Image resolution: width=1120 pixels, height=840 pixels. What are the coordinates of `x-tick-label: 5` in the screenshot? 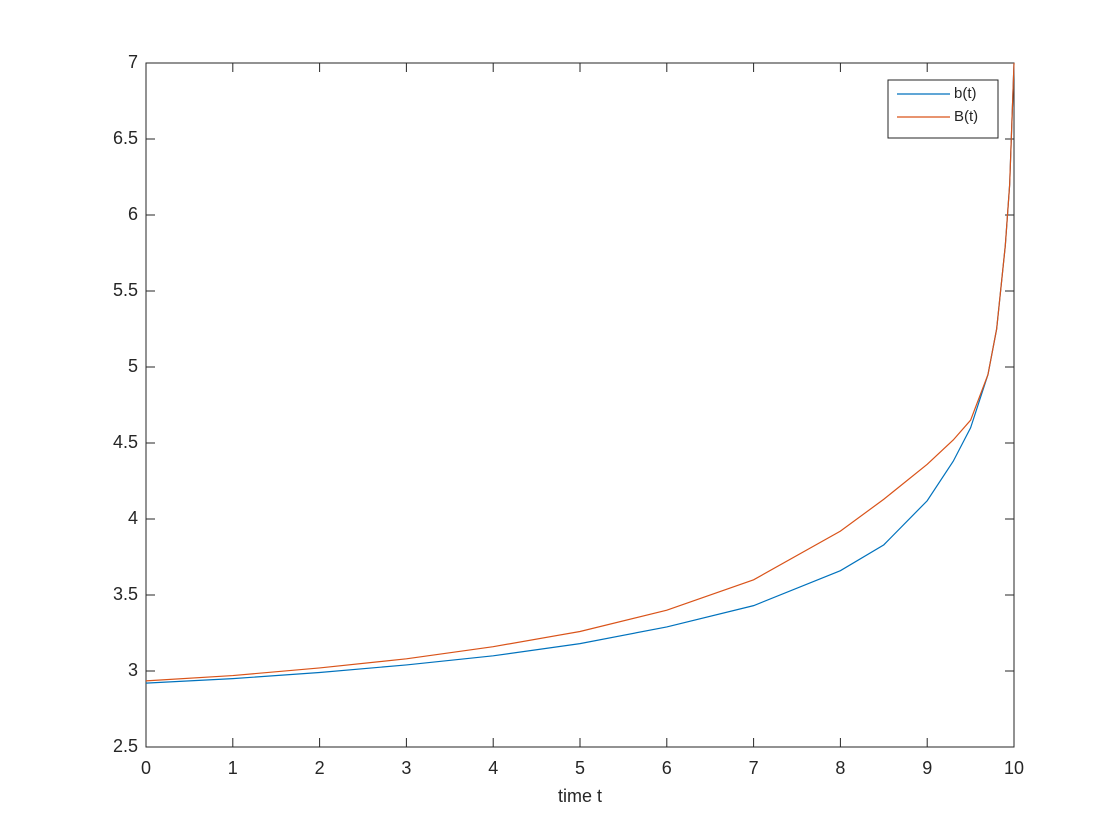 It's located at (580, 768).